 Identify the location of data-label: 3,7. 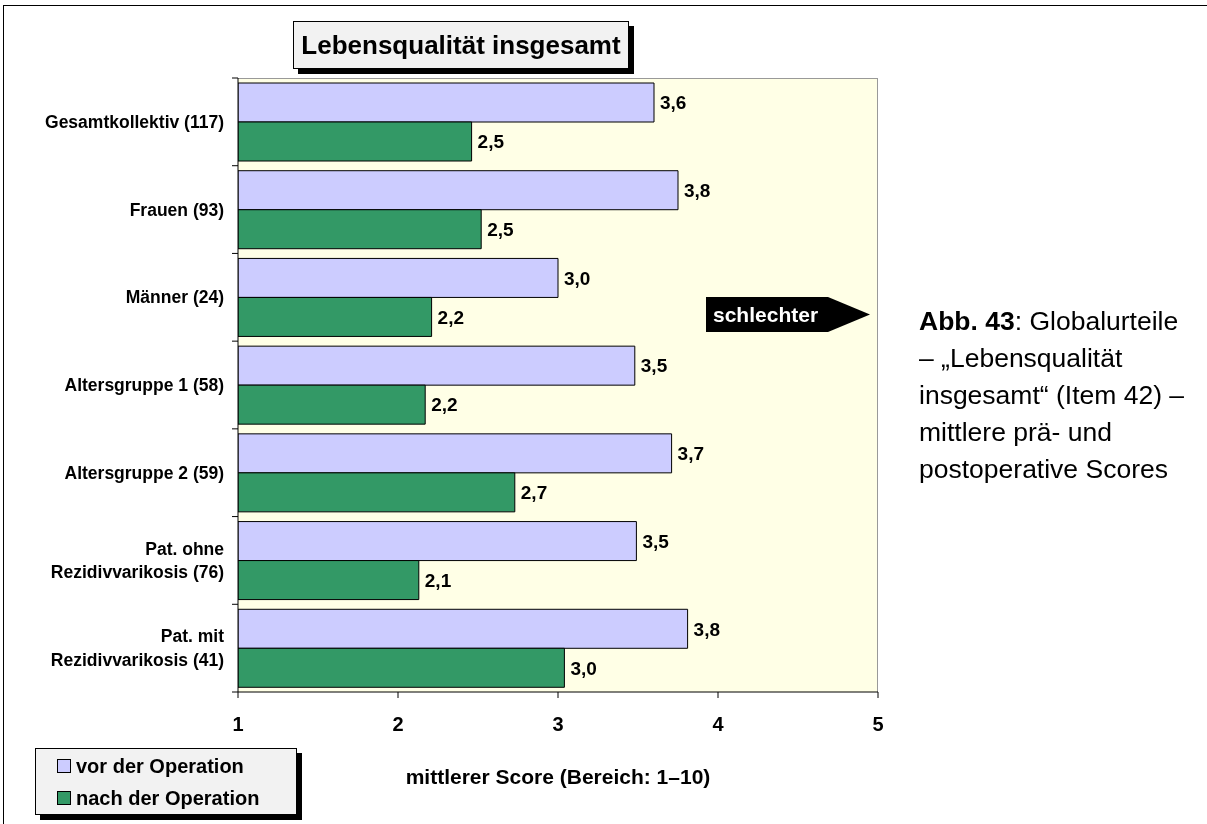
(691, 454).